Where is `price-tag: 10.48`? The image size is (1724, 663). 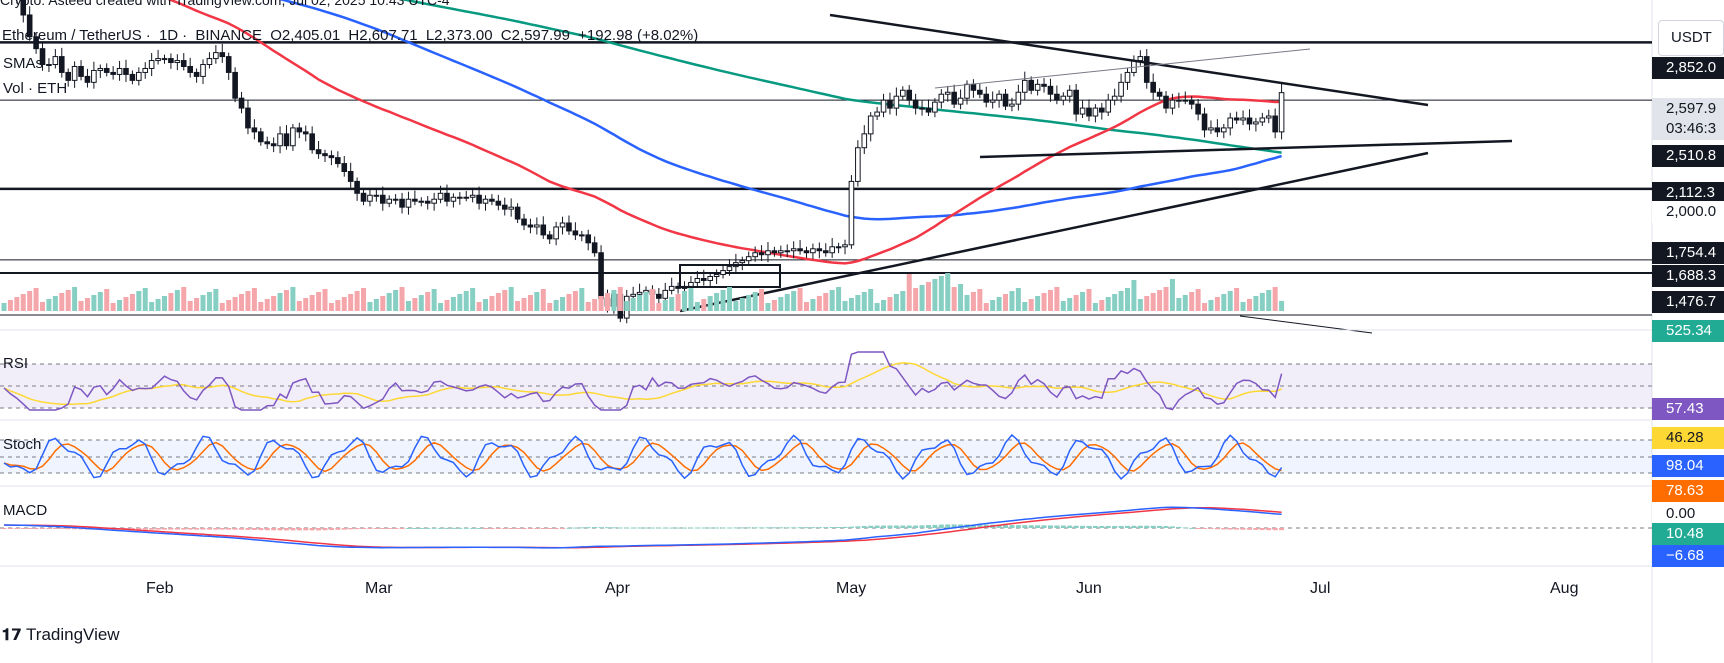
price-tag: 10.48 is located at coordinates (1688, 534).